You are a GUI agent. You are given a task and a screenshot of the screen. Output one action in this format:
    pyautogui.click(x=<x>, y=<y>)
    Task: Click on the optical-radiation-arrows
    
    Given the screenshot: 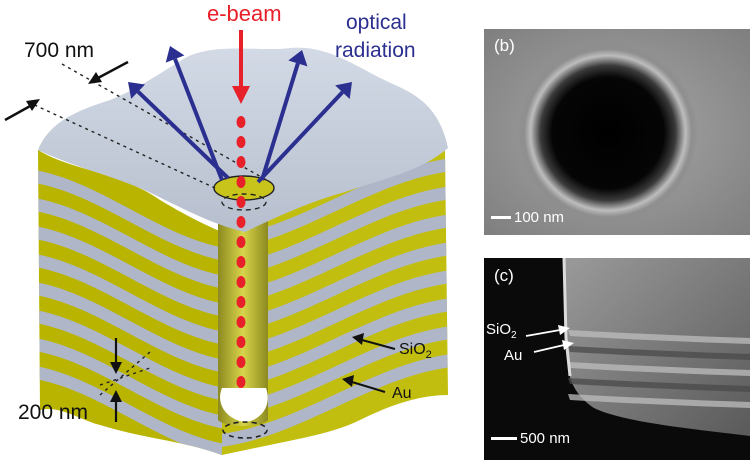 What is the action you would take?
    pyautogui.click(x=240, y=115)
    